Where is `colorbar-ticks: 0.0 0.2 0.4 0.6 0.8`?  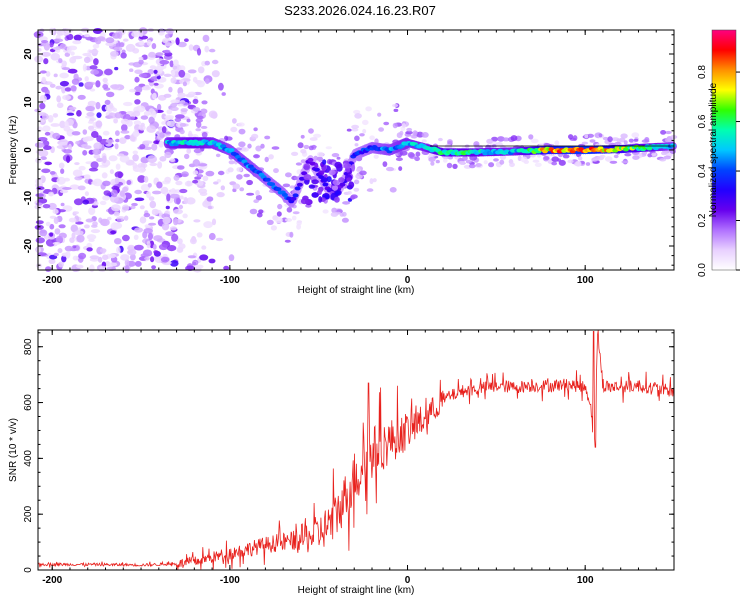 colorbar-ticks: 0.0 0.2 0.4 0.6 0.8 is located at coordinates (718, 171).